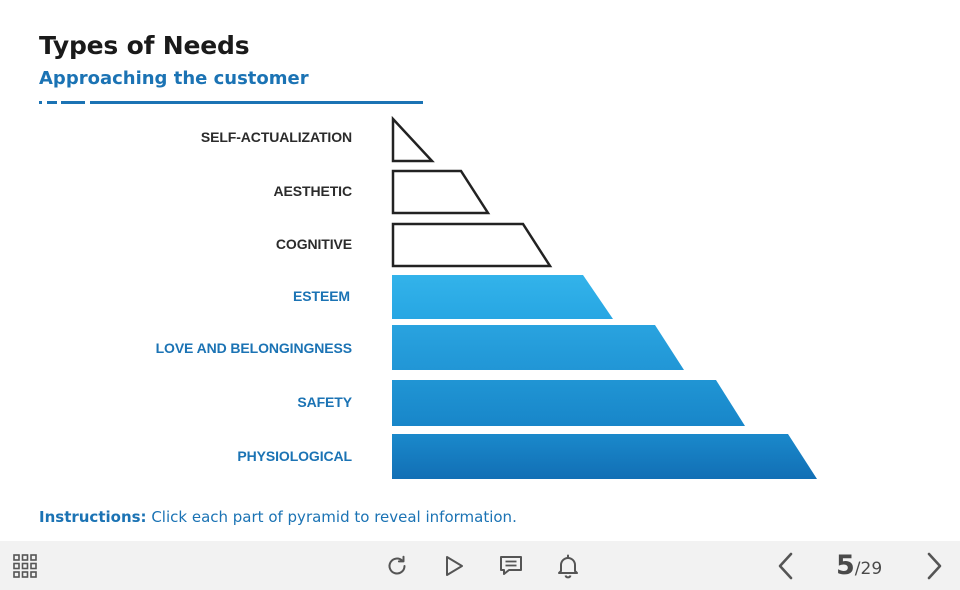 This screenshot has width=960, height=590. What do you see at coordinates (231, 102) in the screenshot?
I see `title-underline` at bounding box center [231, 102].